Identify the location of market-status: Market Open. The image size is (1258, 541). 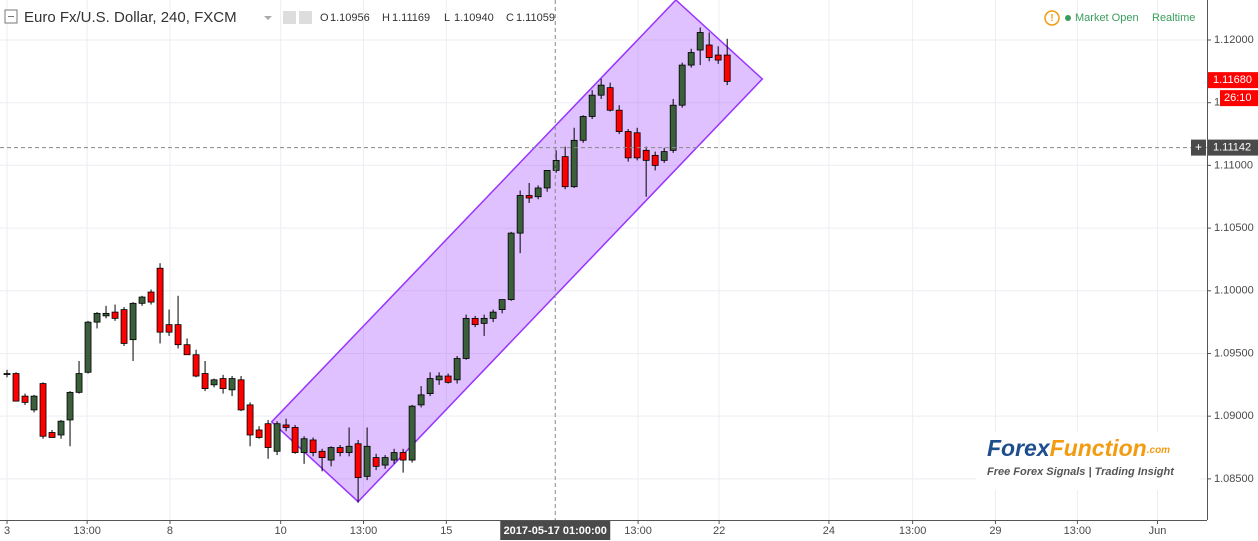
(1107, 18).